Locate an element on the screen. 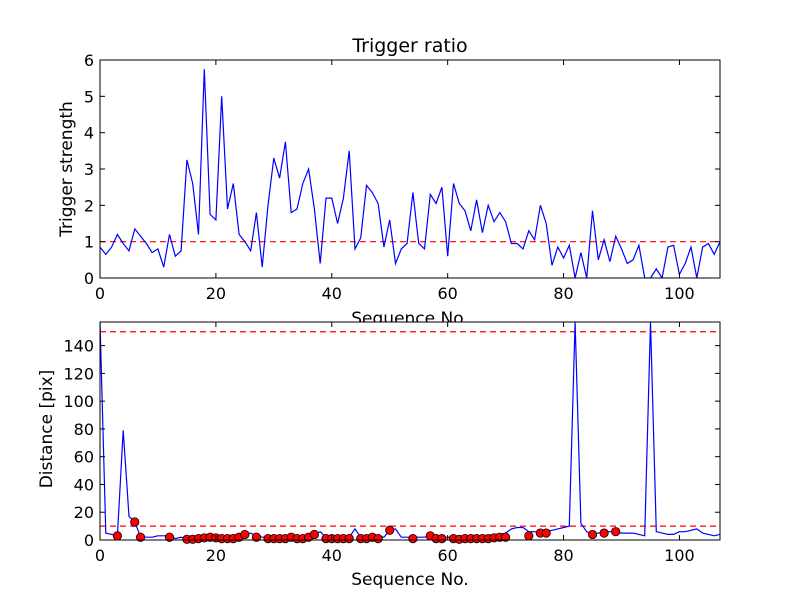 The image size is (800, 600). bottom-y-tick-label: 100 is located at coordinates (78, 401).